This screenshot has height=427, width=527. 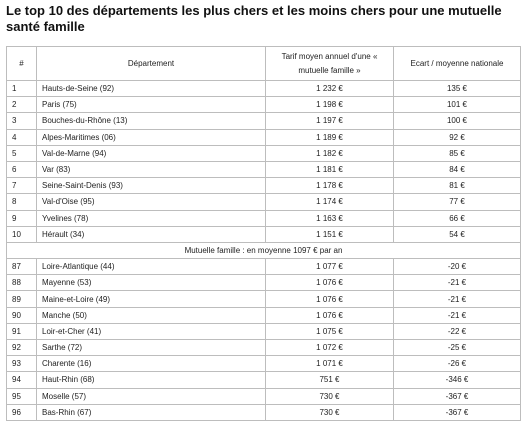 What do you see at coordinates (151, 63) in the screenshot?
I see `header-cell: Département` at bounding box center [151, 63].